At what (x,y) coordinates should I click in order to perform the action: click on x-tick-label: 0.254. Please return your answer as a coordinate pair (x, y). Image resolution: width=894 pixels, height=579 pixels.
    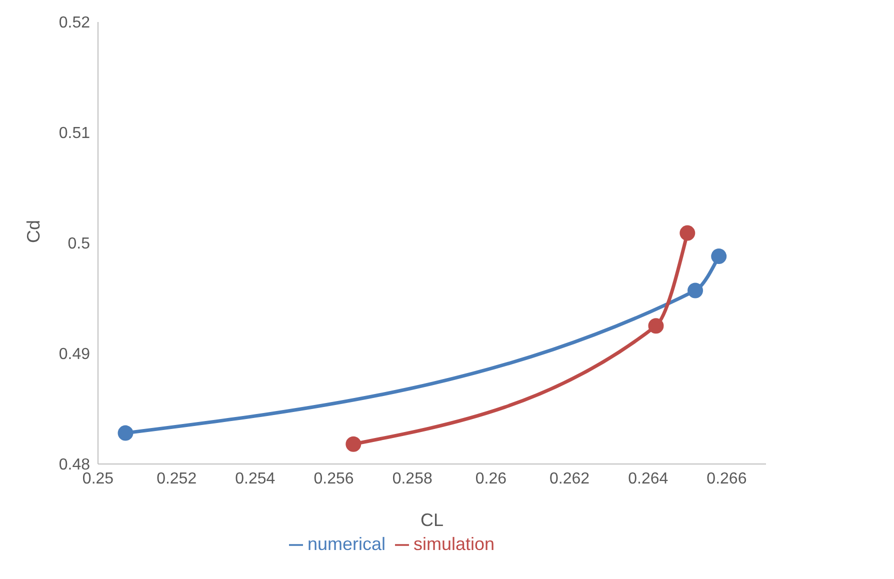
    Looking at the image, I should click on (255, 479).